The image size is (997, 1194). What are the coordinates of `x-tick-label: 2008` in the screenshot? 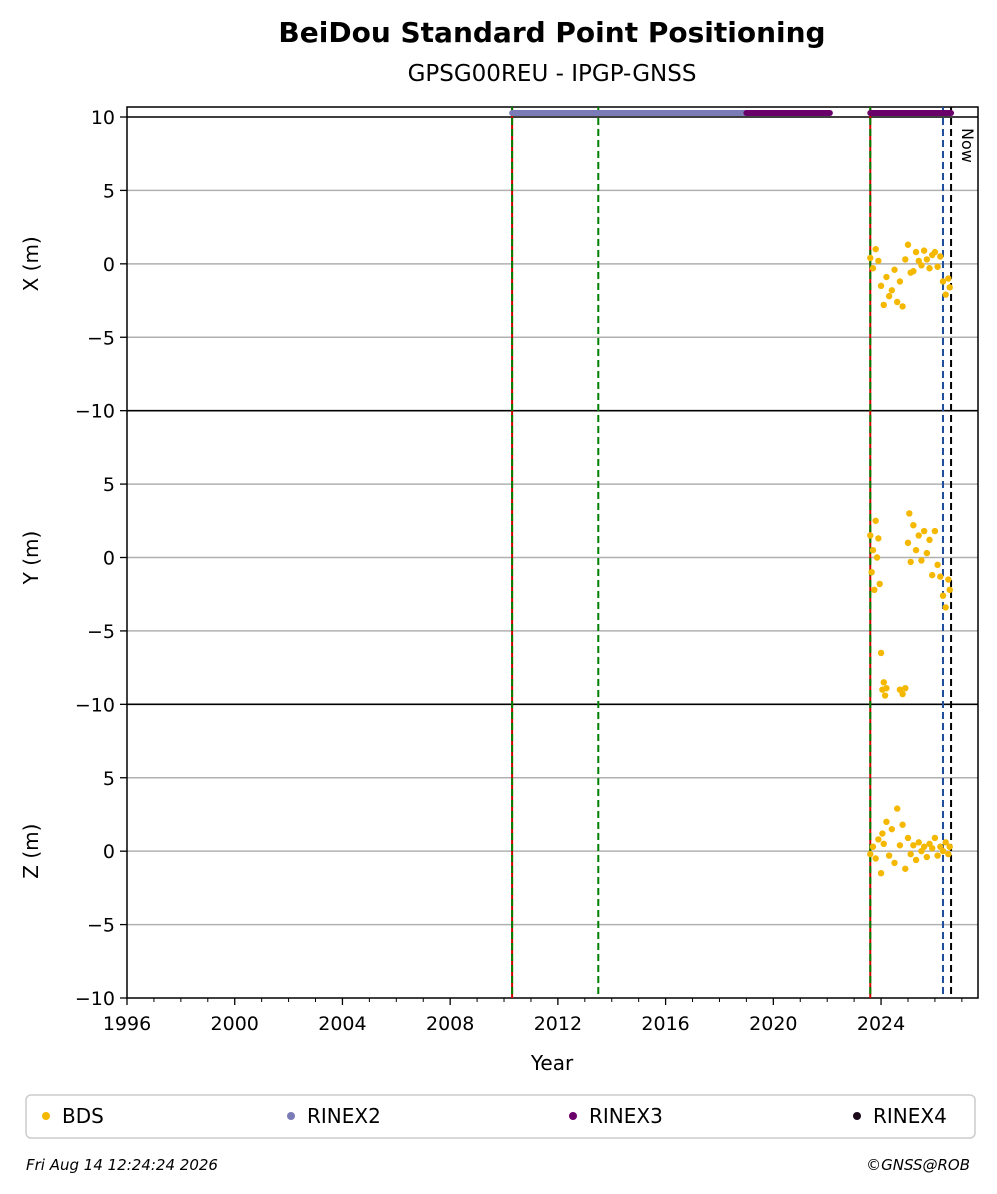 It's located at (450, 1024).